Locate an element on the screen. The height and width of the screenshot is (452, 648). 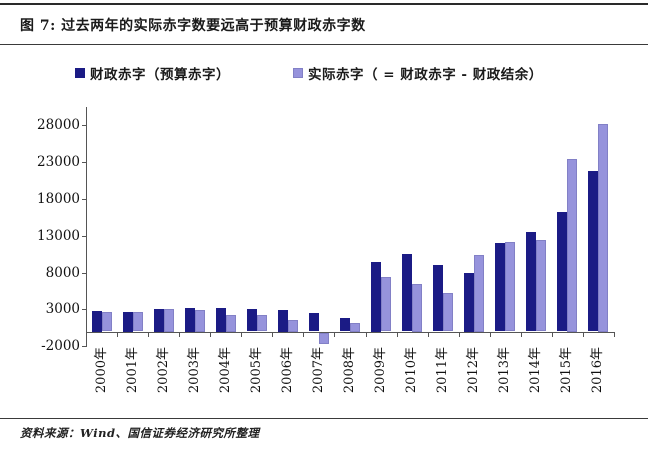
legend-item-budget-deficit: 财政赤字（预算赤字） is located at coordinates (152, 73).